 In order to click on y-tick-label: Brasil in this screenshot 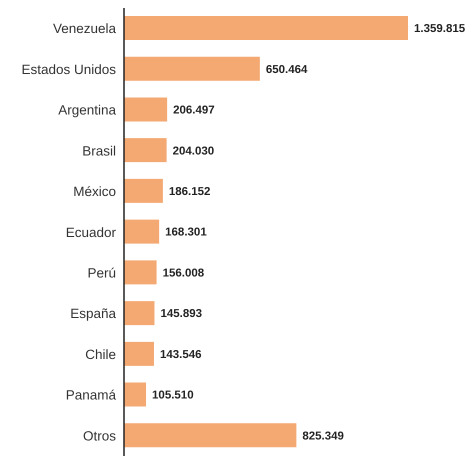, I will do `click(99, 150)`.